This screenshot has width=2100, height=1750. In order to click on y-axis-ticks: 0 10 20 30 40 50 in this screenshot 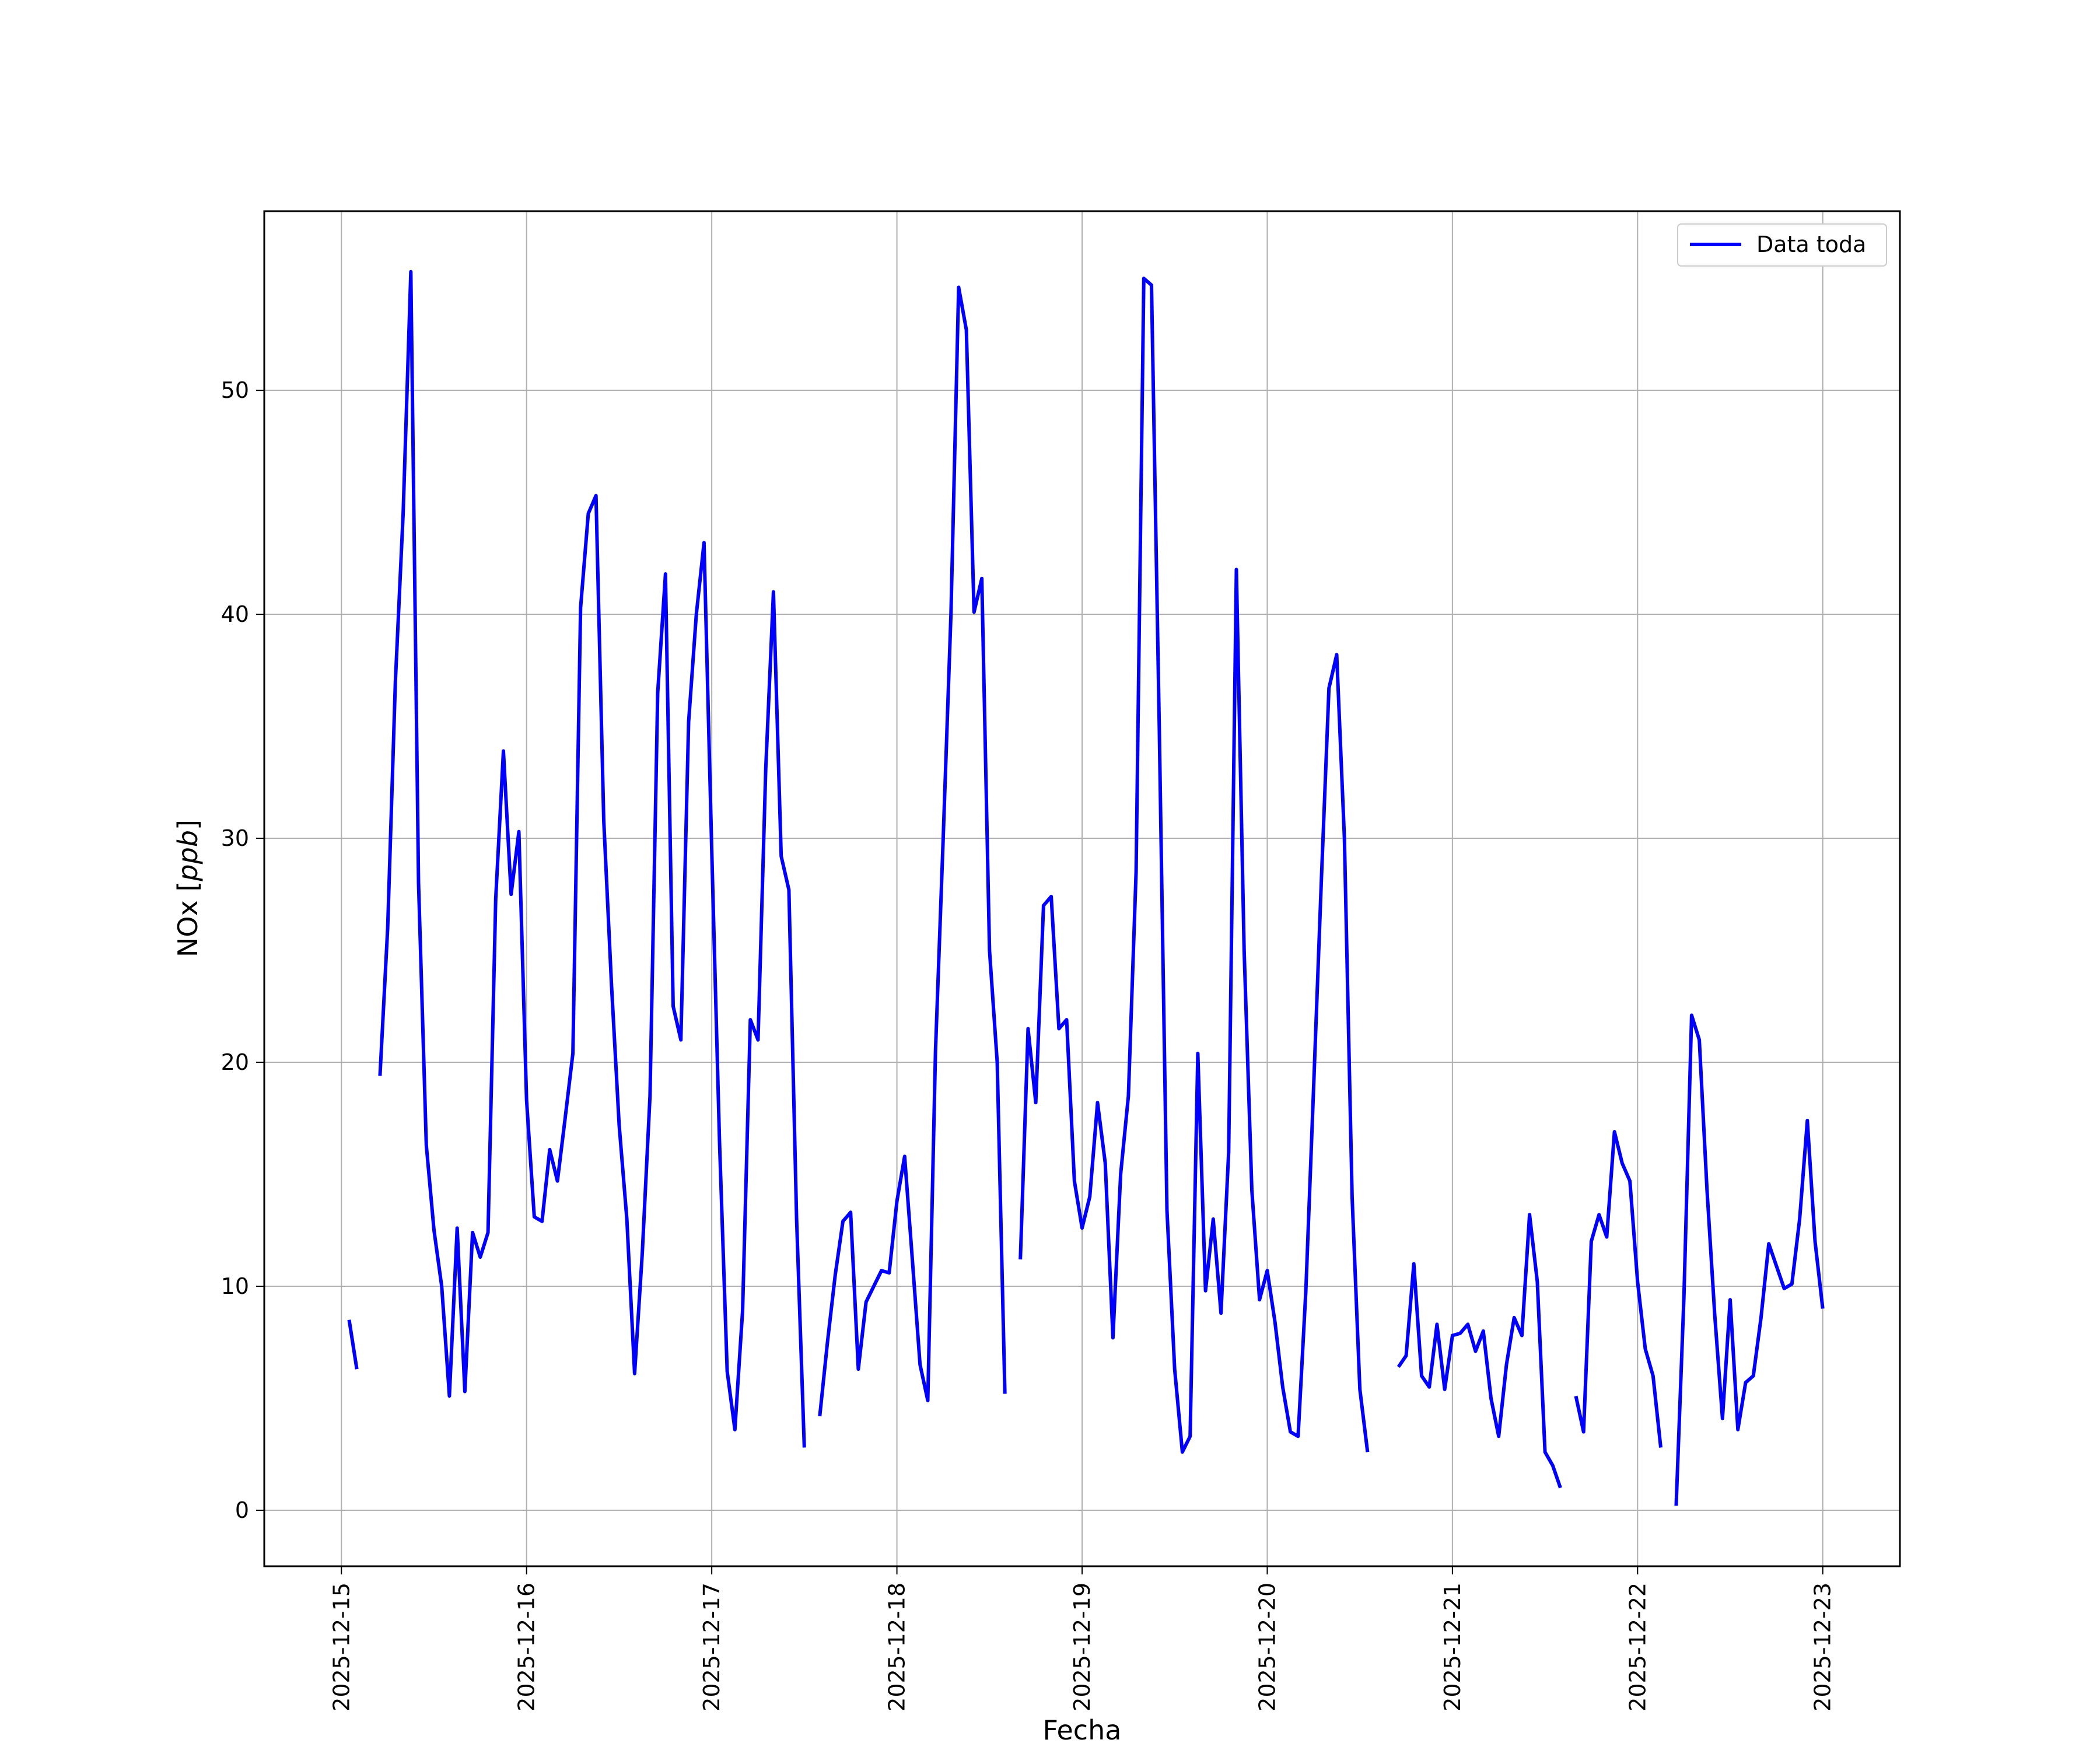, I will do `click(242, 950)`.